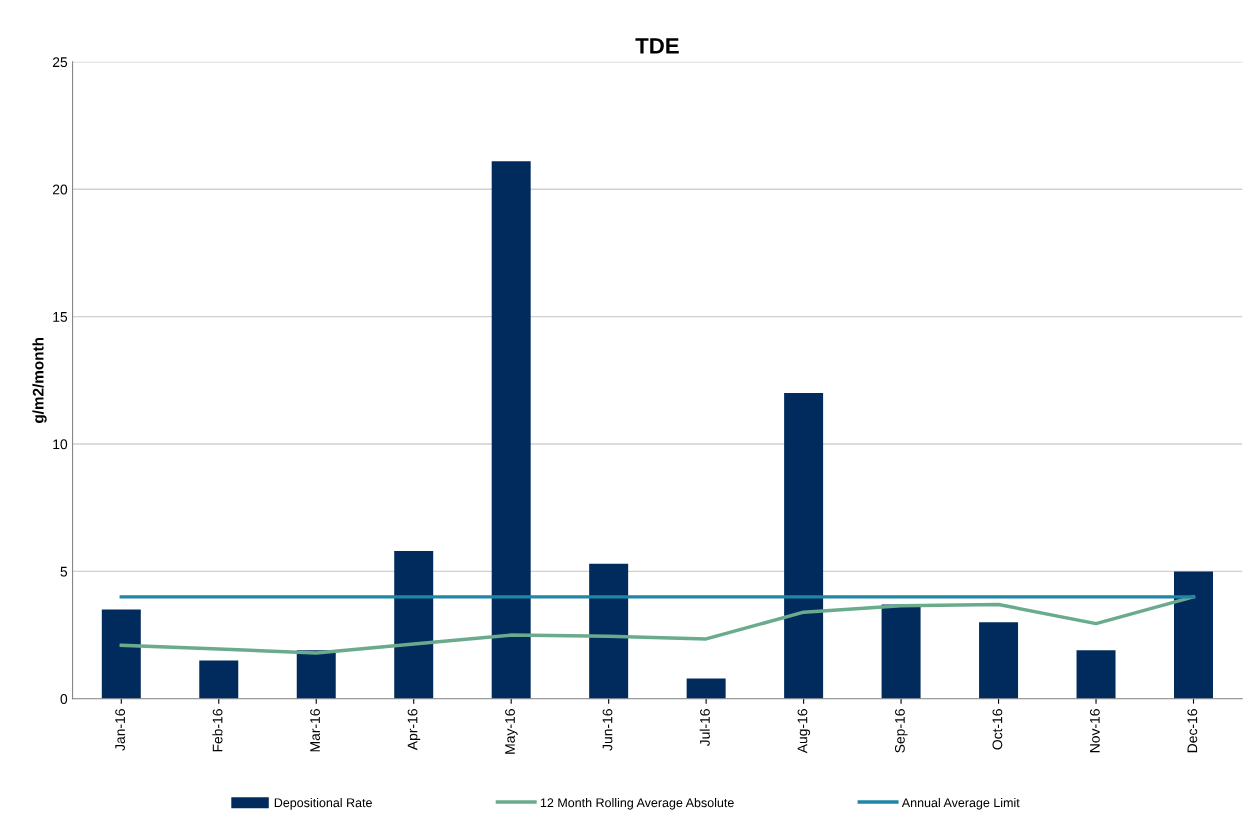 Image resolution: width=1251 pixels, height=825 pixels. I want to click on y-tick-label: 15, so click(60, 317).